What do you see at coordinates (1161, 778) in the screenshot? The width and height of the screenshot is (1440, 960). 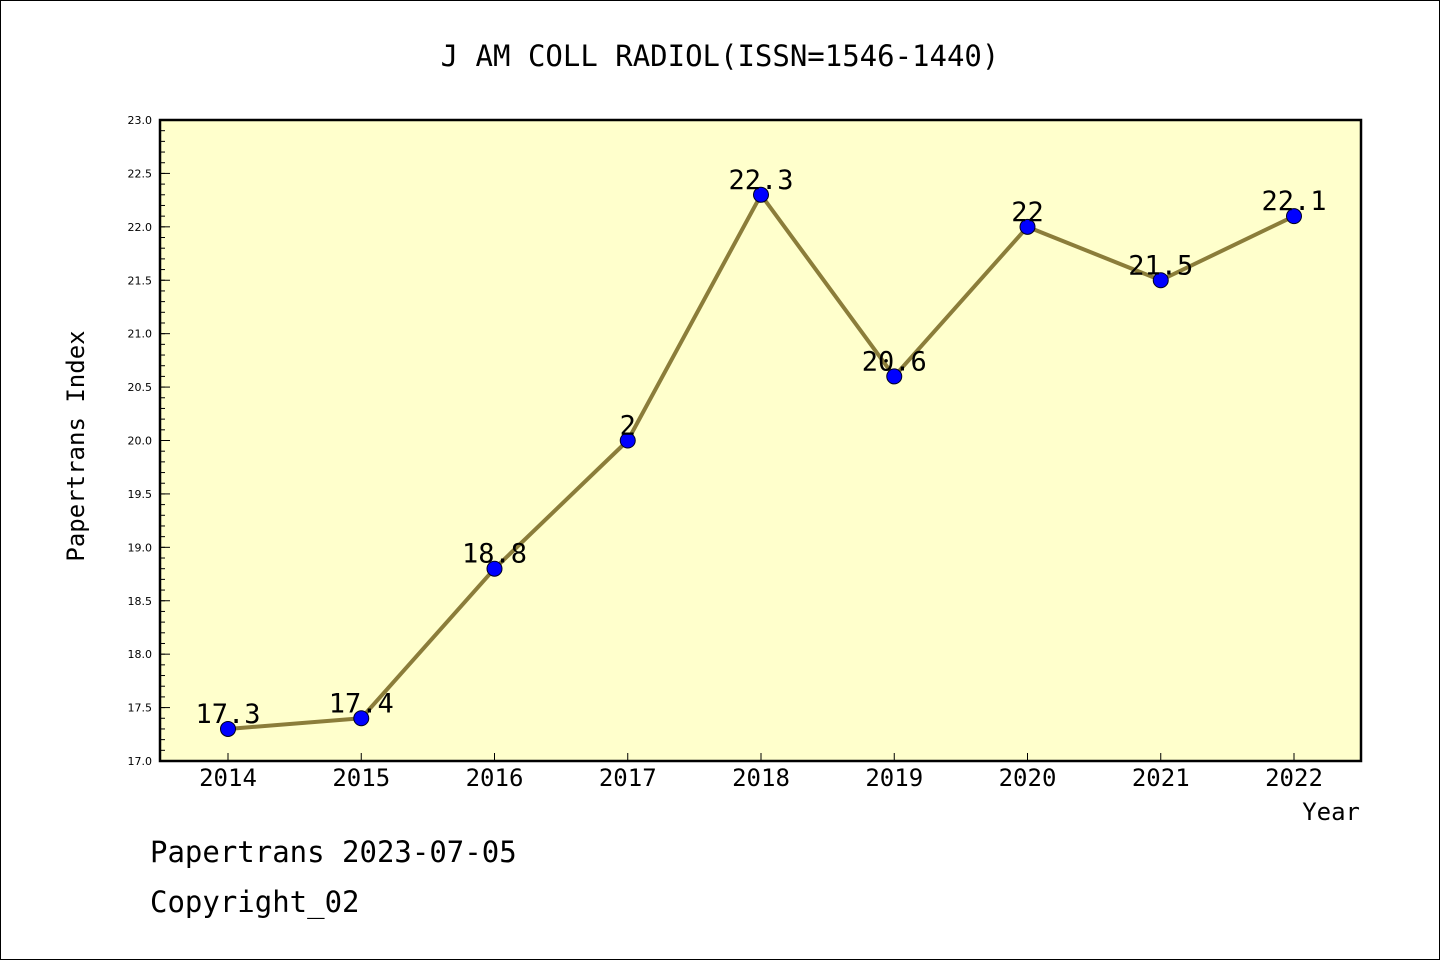 I see `x-tick-label: 2021` at bounding box center [1161, 778].